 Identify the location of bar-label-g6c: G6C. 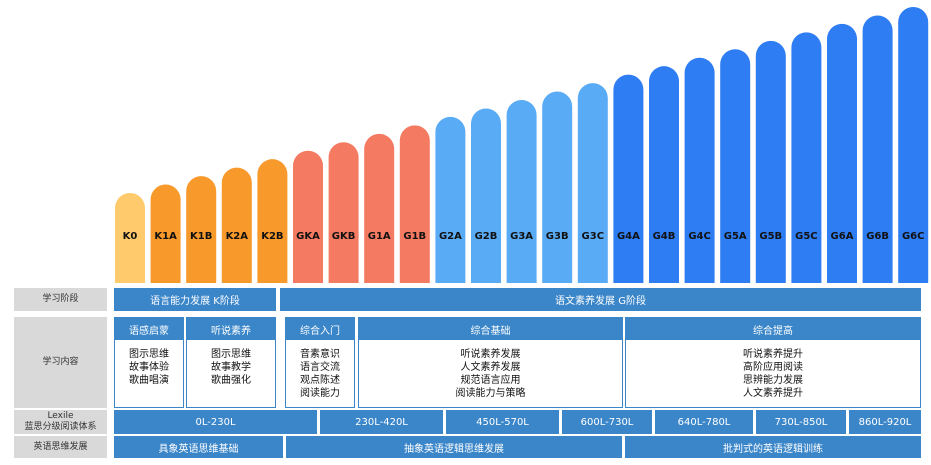
(913, 236).